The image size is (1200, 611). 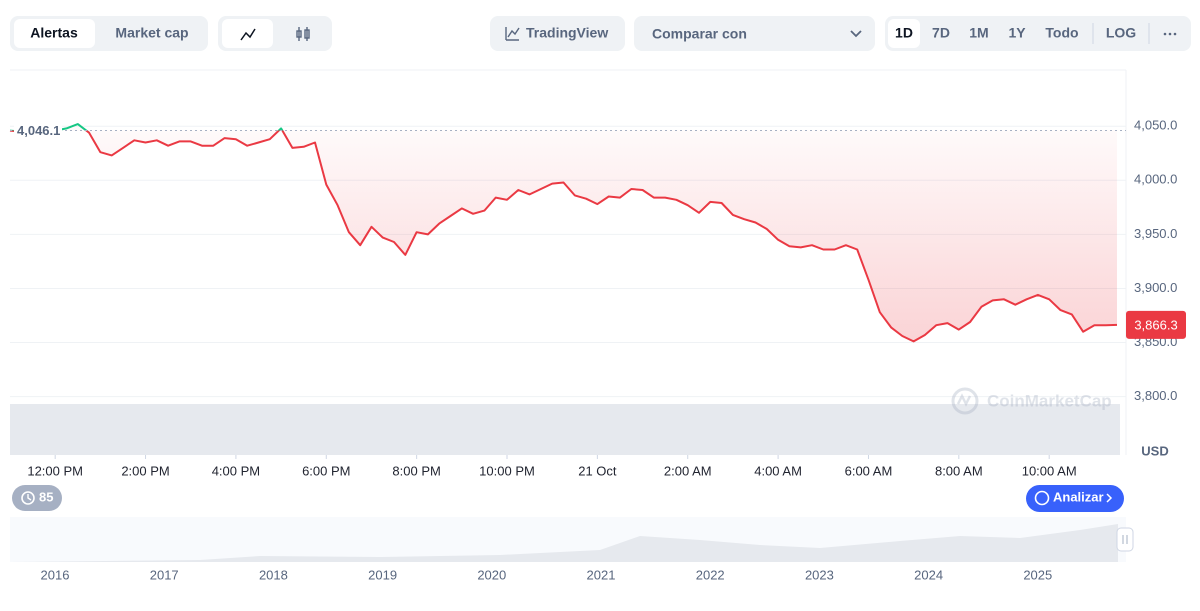 What do you see at coordinates (699, 34) in the screenshot?
I see `compare-label: Comparar con` at bounding box center [699, 34].